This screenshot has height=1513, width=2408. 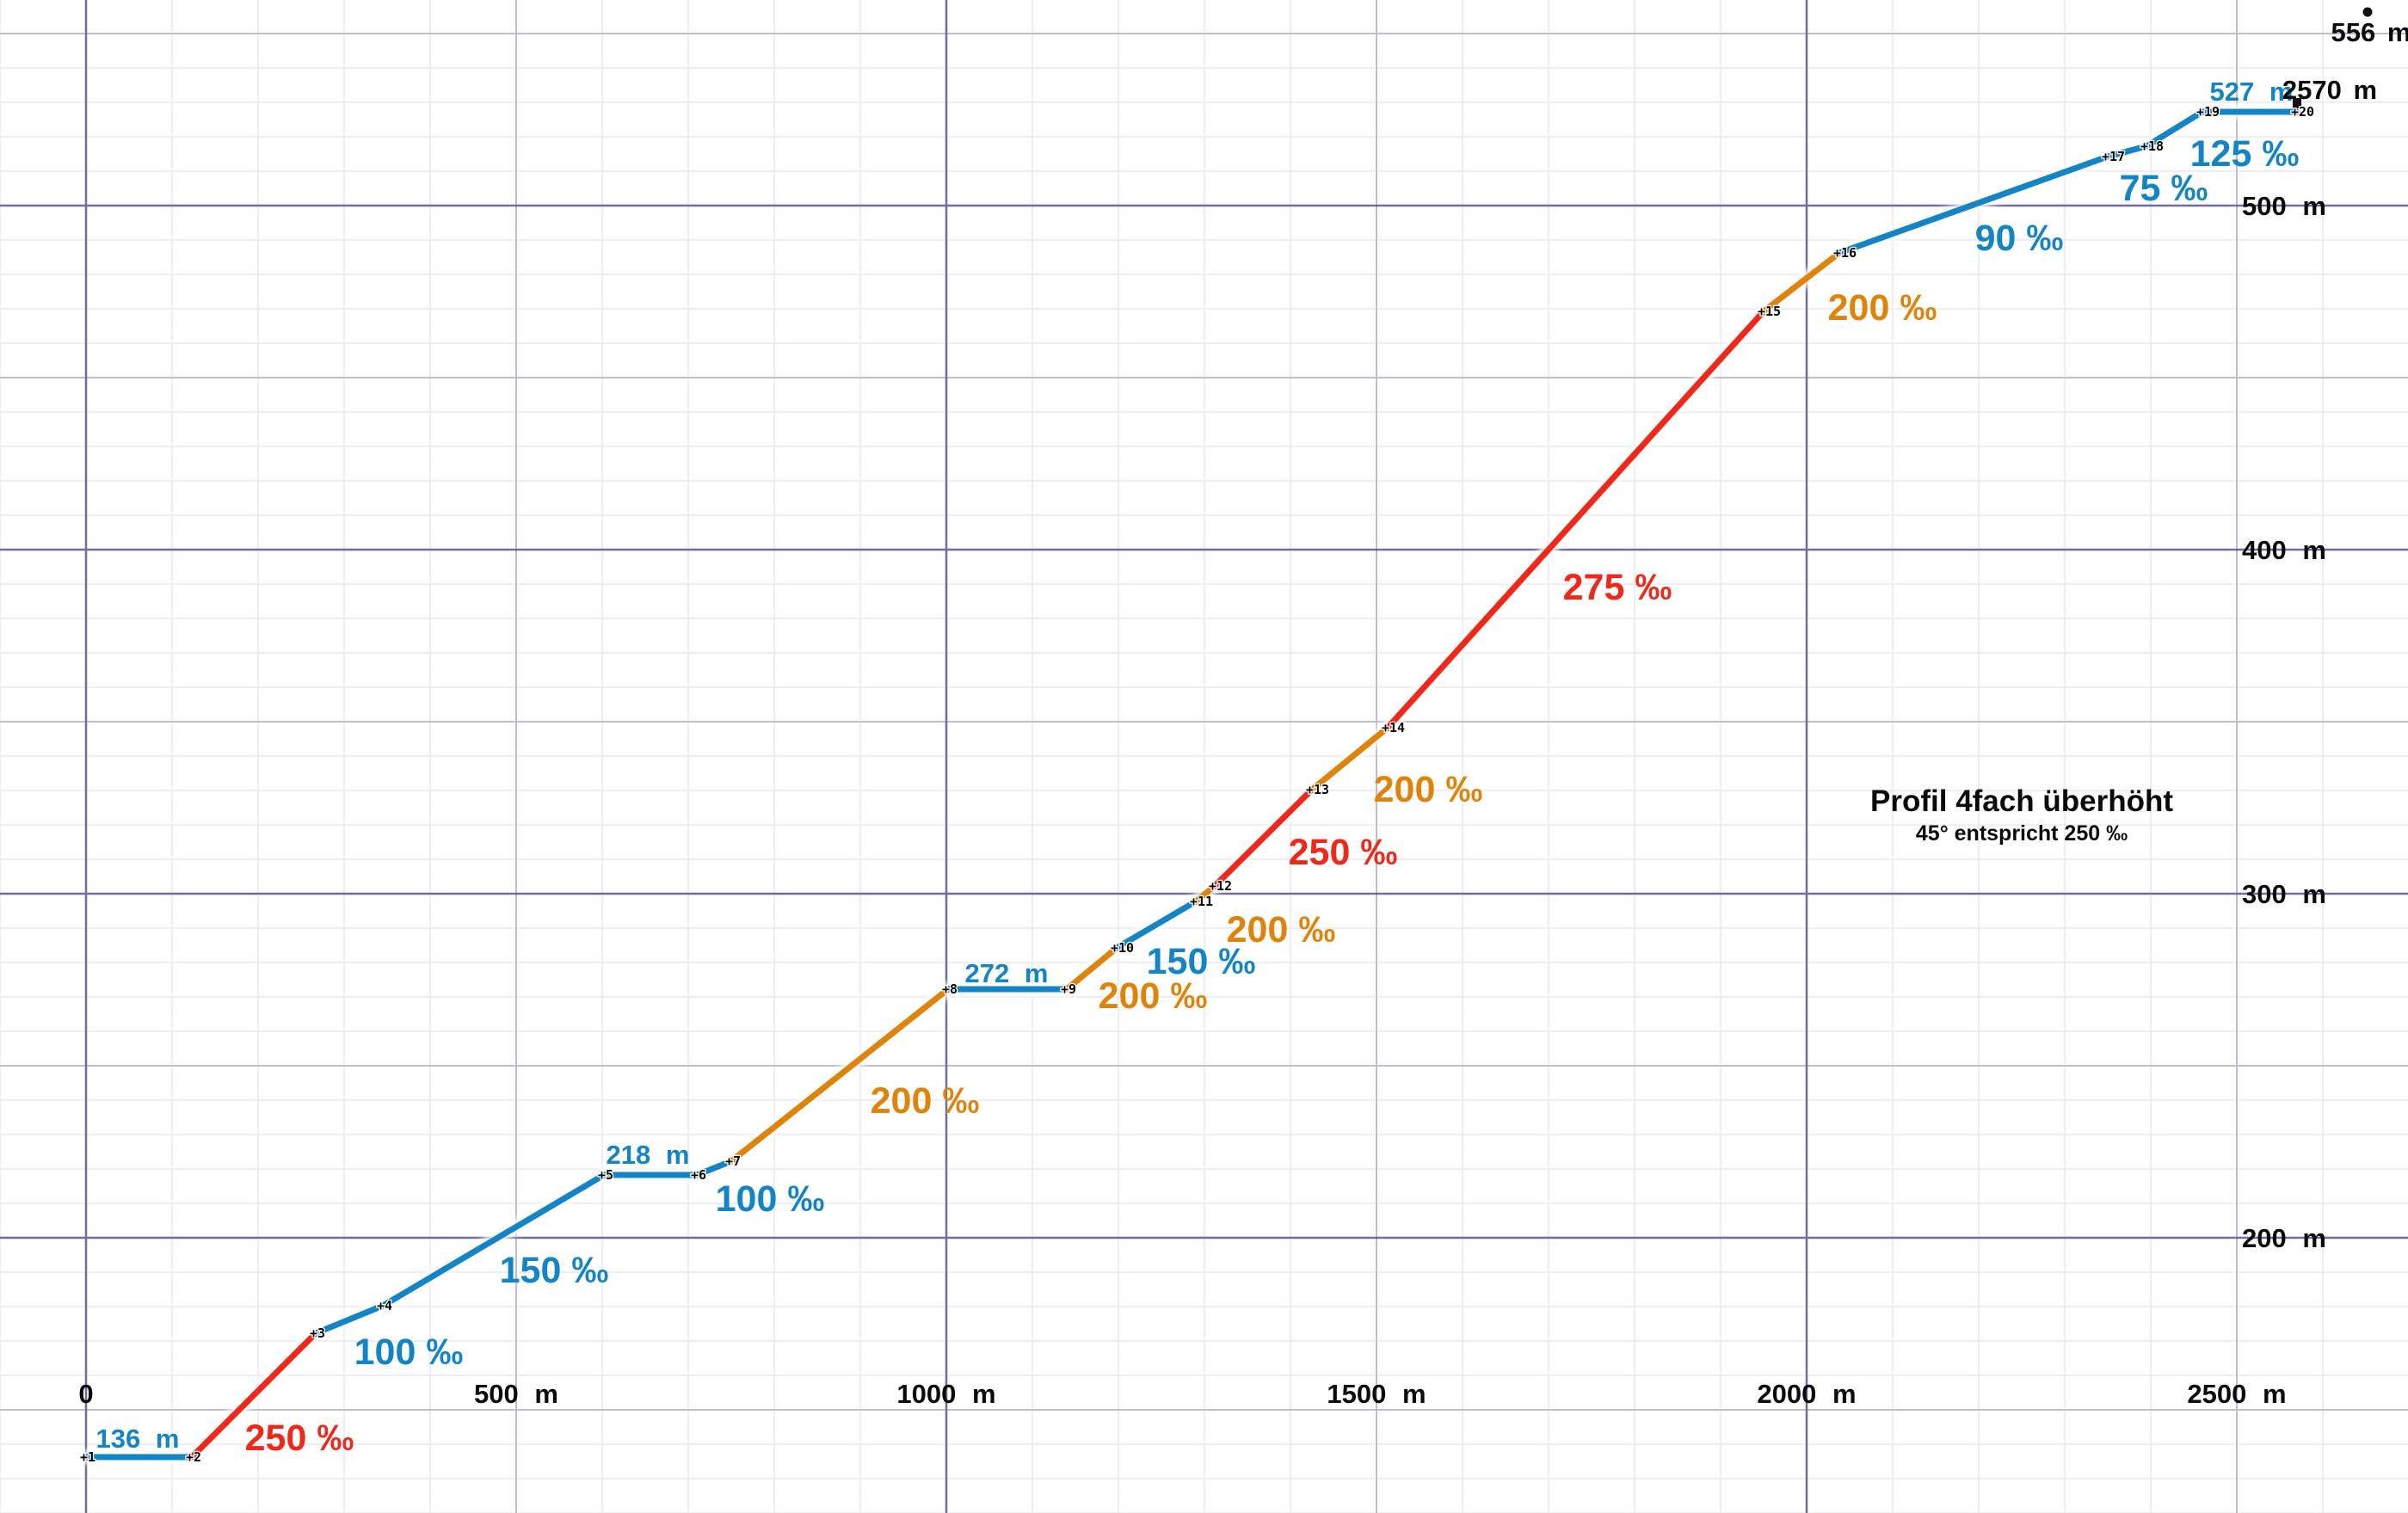 I want to click on point-marker-16: +16, so click(x=1845, y=253).